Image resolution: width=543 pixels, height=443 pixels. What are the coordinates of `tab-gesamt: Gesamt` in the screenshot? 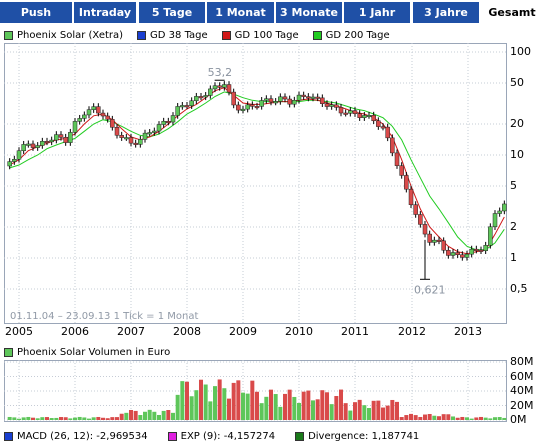 It's located at (512, 12).